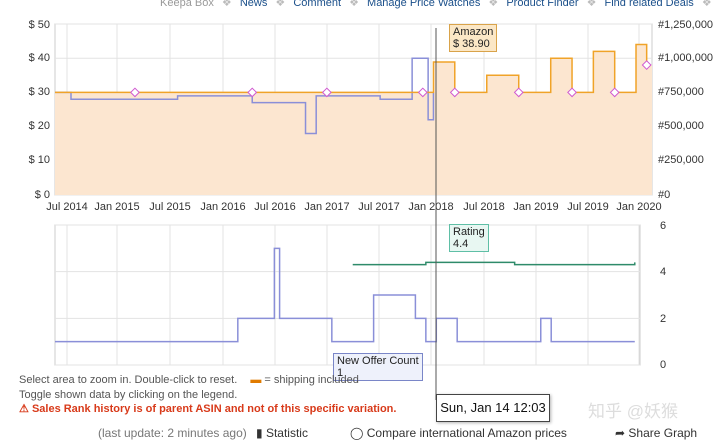  I want to click on x-tick: Jan 2016, so click(222, 207).